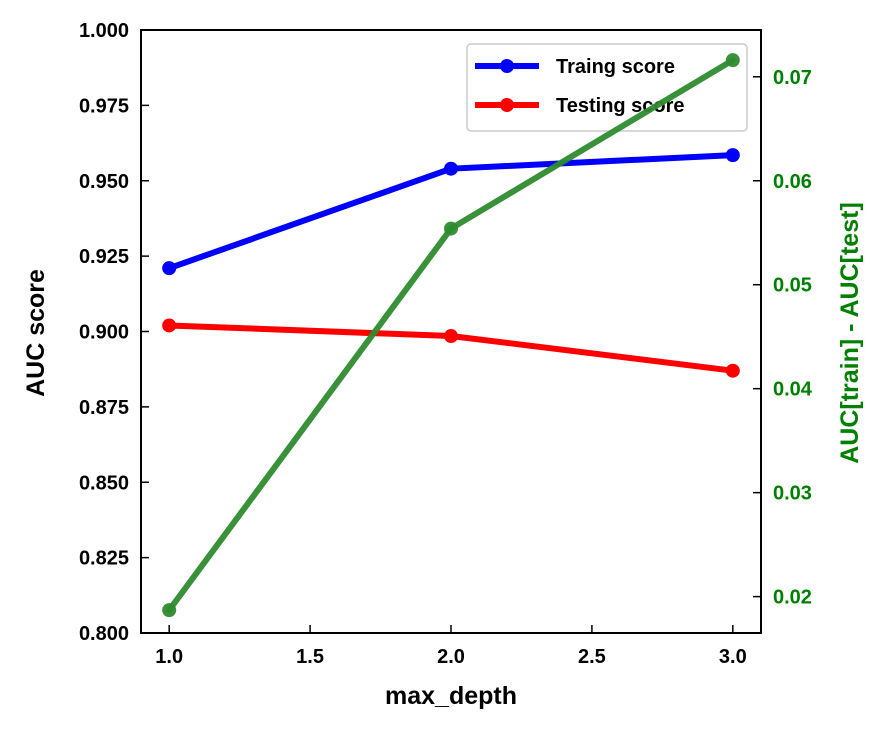 This screenshot has height=732, width=887. I want to click on y-axis-title: AUC score, so click(36, 333).